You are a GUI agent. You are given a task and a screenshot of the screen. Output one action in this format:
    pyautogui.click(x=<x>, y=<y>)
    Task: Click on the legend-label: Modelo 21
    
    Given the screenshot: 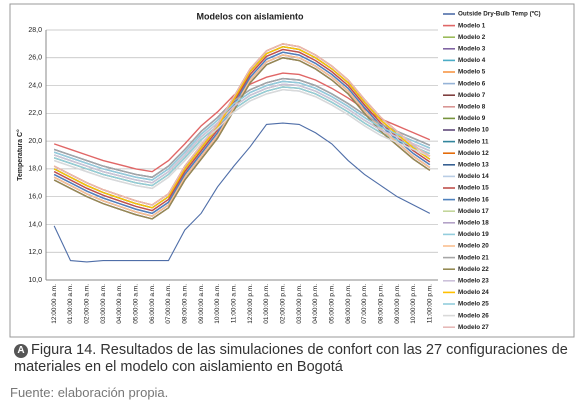 What is the action you would take?
    pyautogui.click(x=473, y=257)
    